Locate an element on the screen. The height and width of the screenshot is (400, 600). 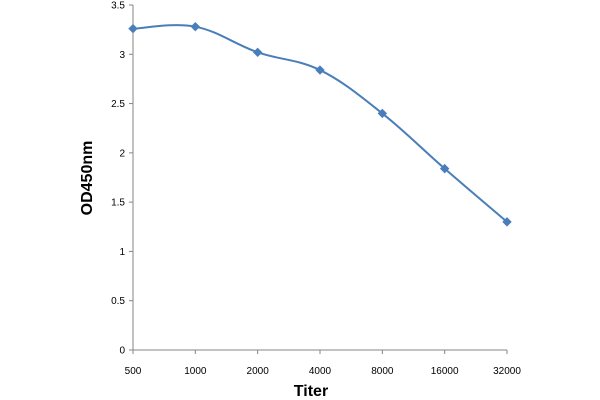
y-tick-label: 1 is located at coordinates (122, 252).